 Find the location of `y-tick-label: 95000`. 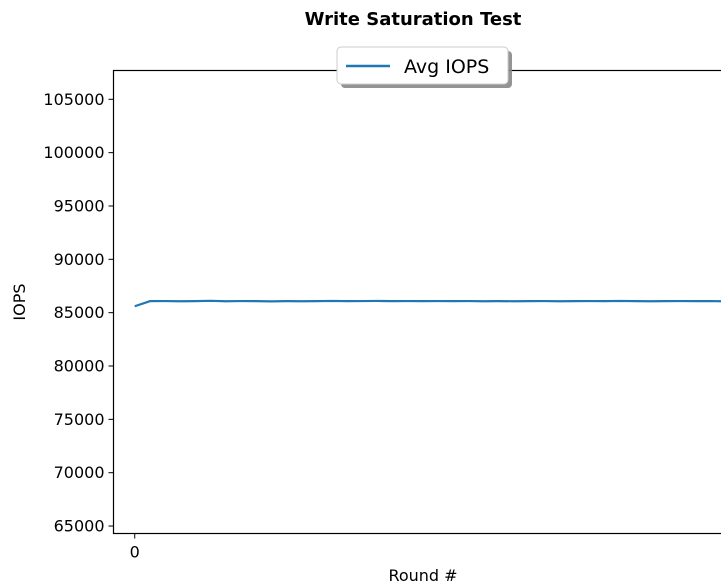

y-tick-label: 95000 is located at coordinates (79, 205).